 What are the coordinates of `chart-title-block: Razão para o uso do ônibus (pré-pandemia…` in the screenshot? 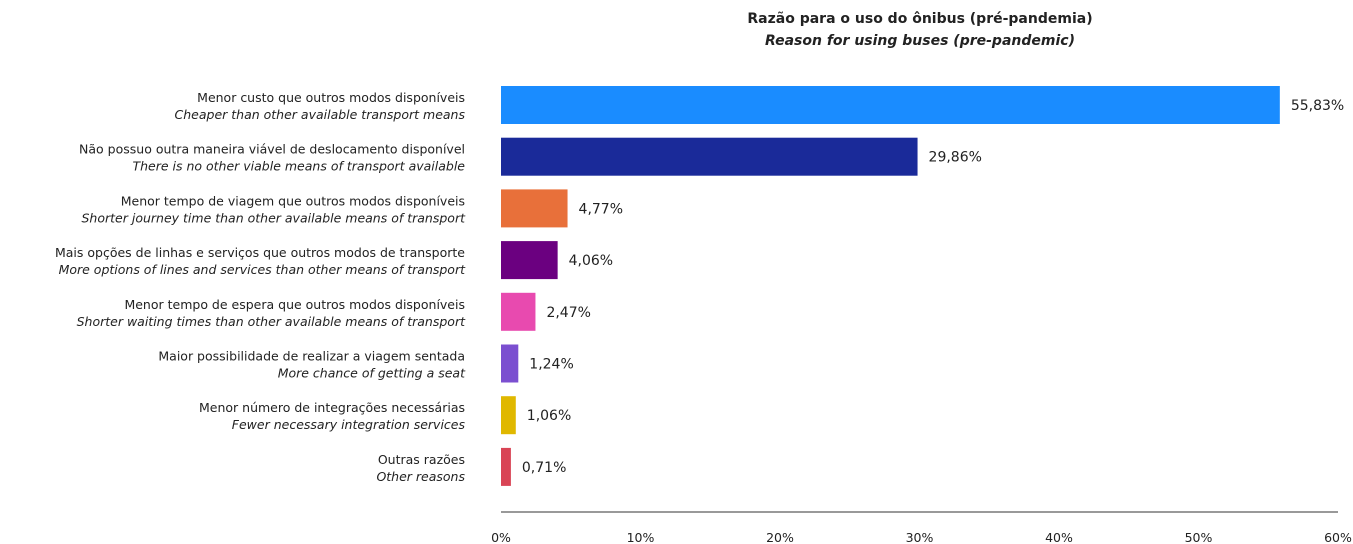 It's located at (920, 30).